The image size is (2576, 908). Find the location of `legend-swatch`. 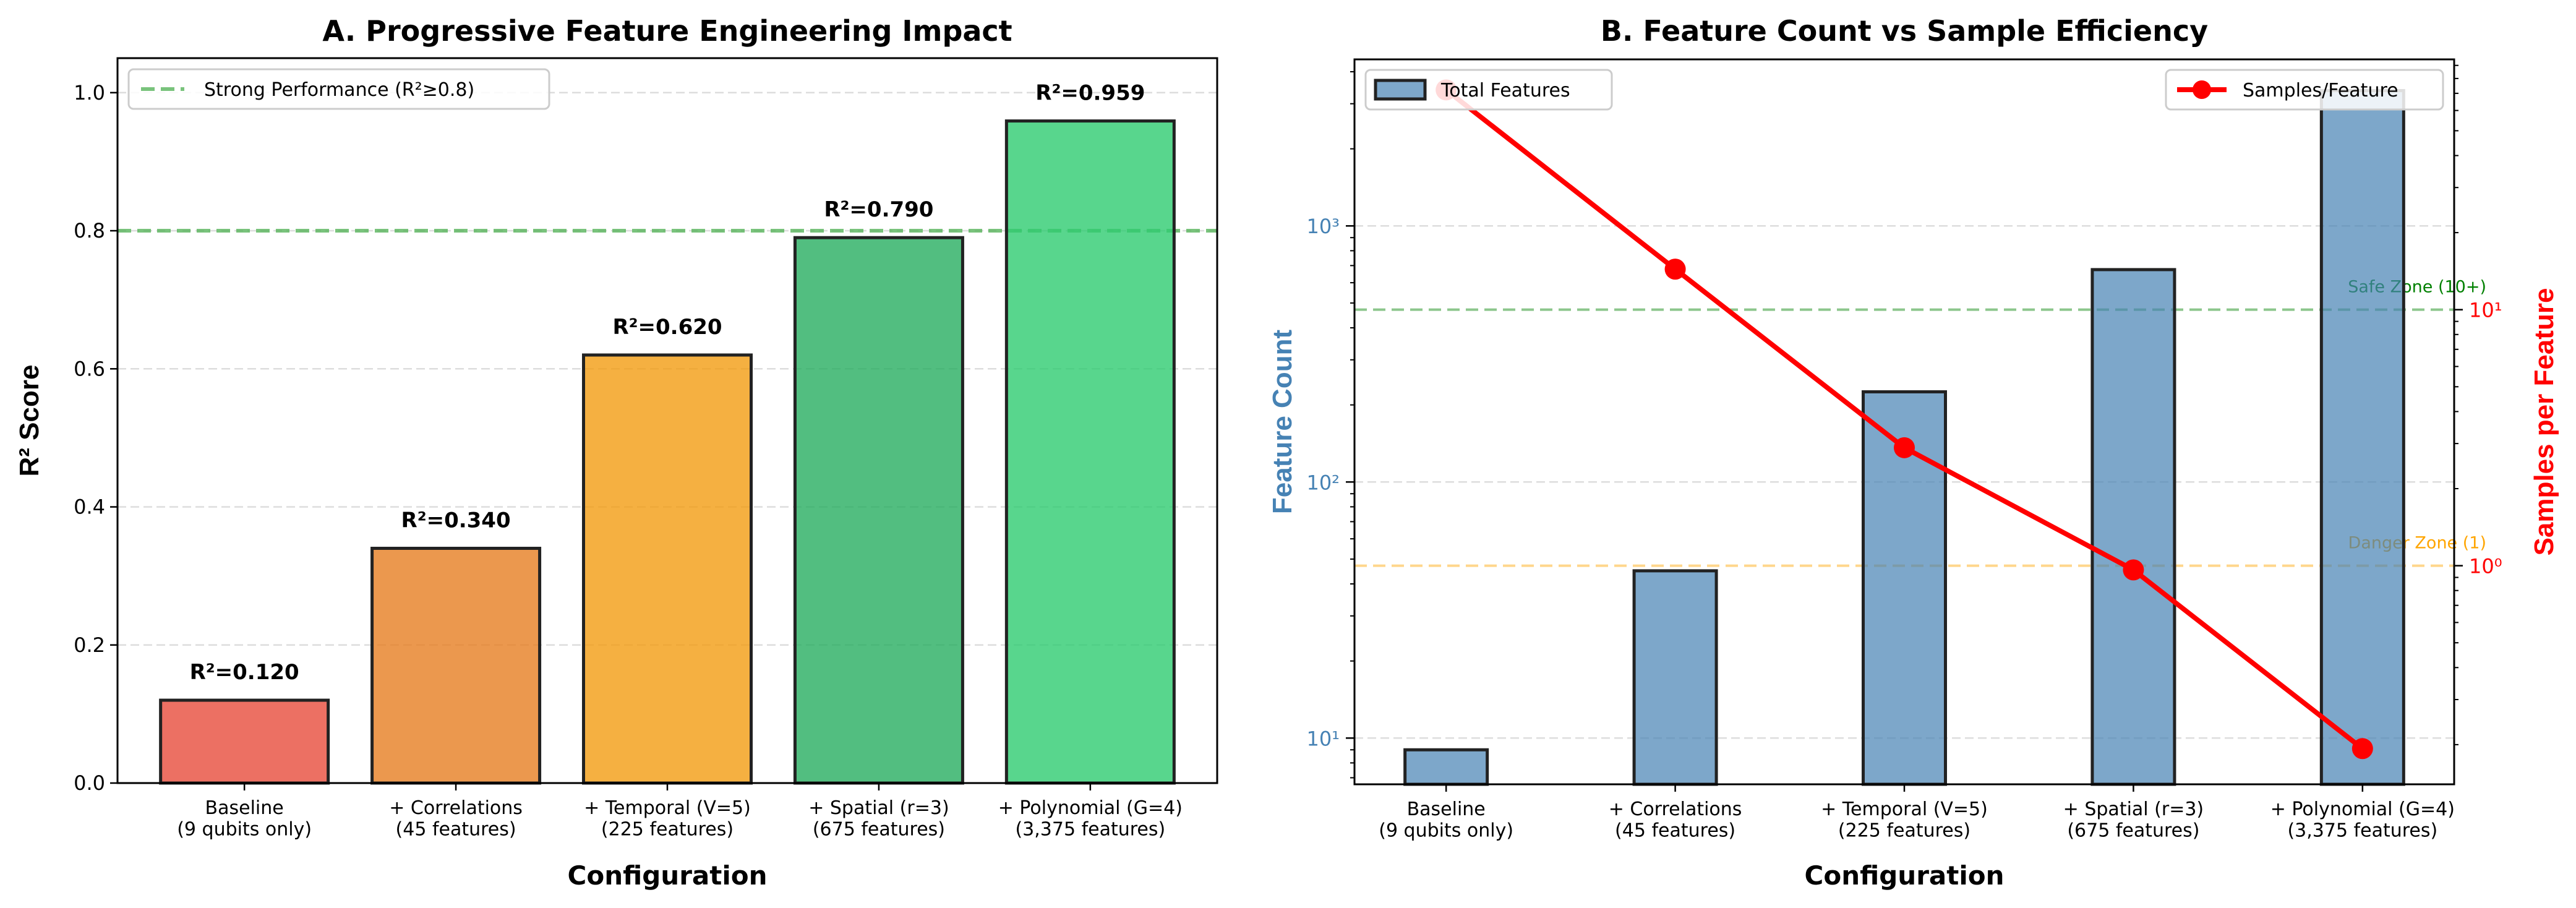

legend-swatch is located at coordinates (1400, 90).